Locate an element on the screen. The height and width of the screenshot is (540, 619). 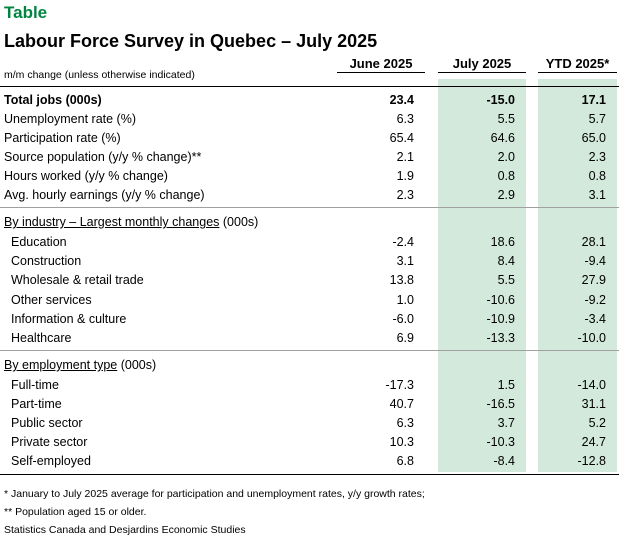
industry-section-unit: (000s) is located at coordinates (239, 222).